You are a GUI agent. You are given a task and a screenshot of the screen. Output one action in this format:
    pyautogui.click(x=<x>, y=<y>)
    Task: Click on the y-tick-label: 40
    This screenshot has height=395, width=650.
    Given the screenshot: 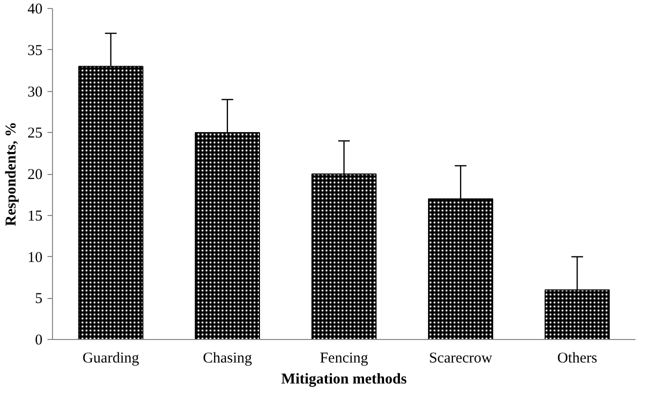 What is the action you would take?
    pyautogui.click(x=35, y=10)
    